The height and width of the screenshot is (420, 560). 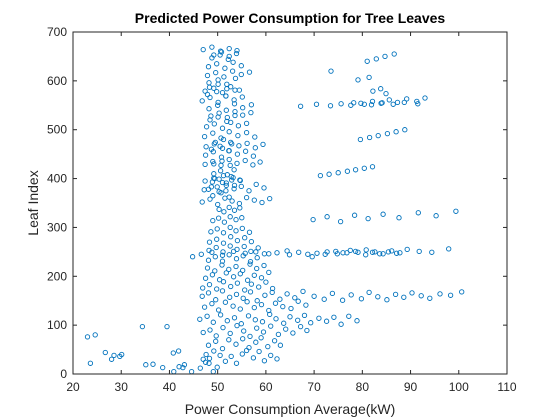 What do you see at coordinates (73, 387) in the screenshot?
I see `x-tick-label: 20` at bounding box center [73, 387].